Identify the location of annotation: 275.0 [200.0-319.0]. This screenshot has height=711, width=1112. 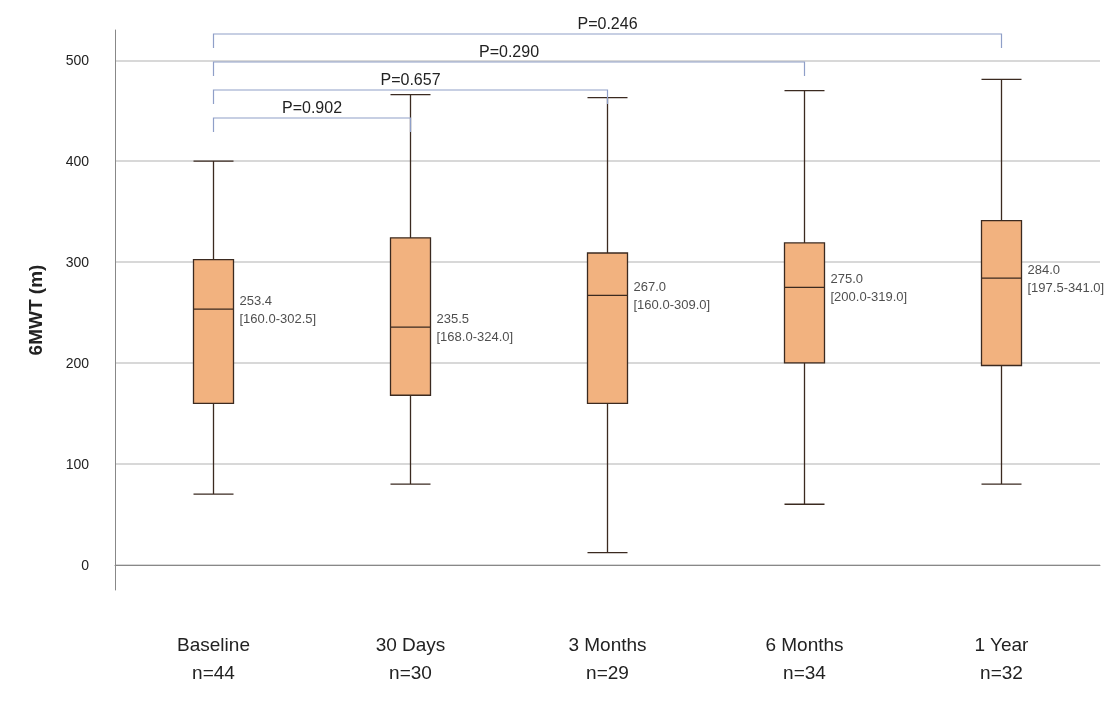
(869, 287).